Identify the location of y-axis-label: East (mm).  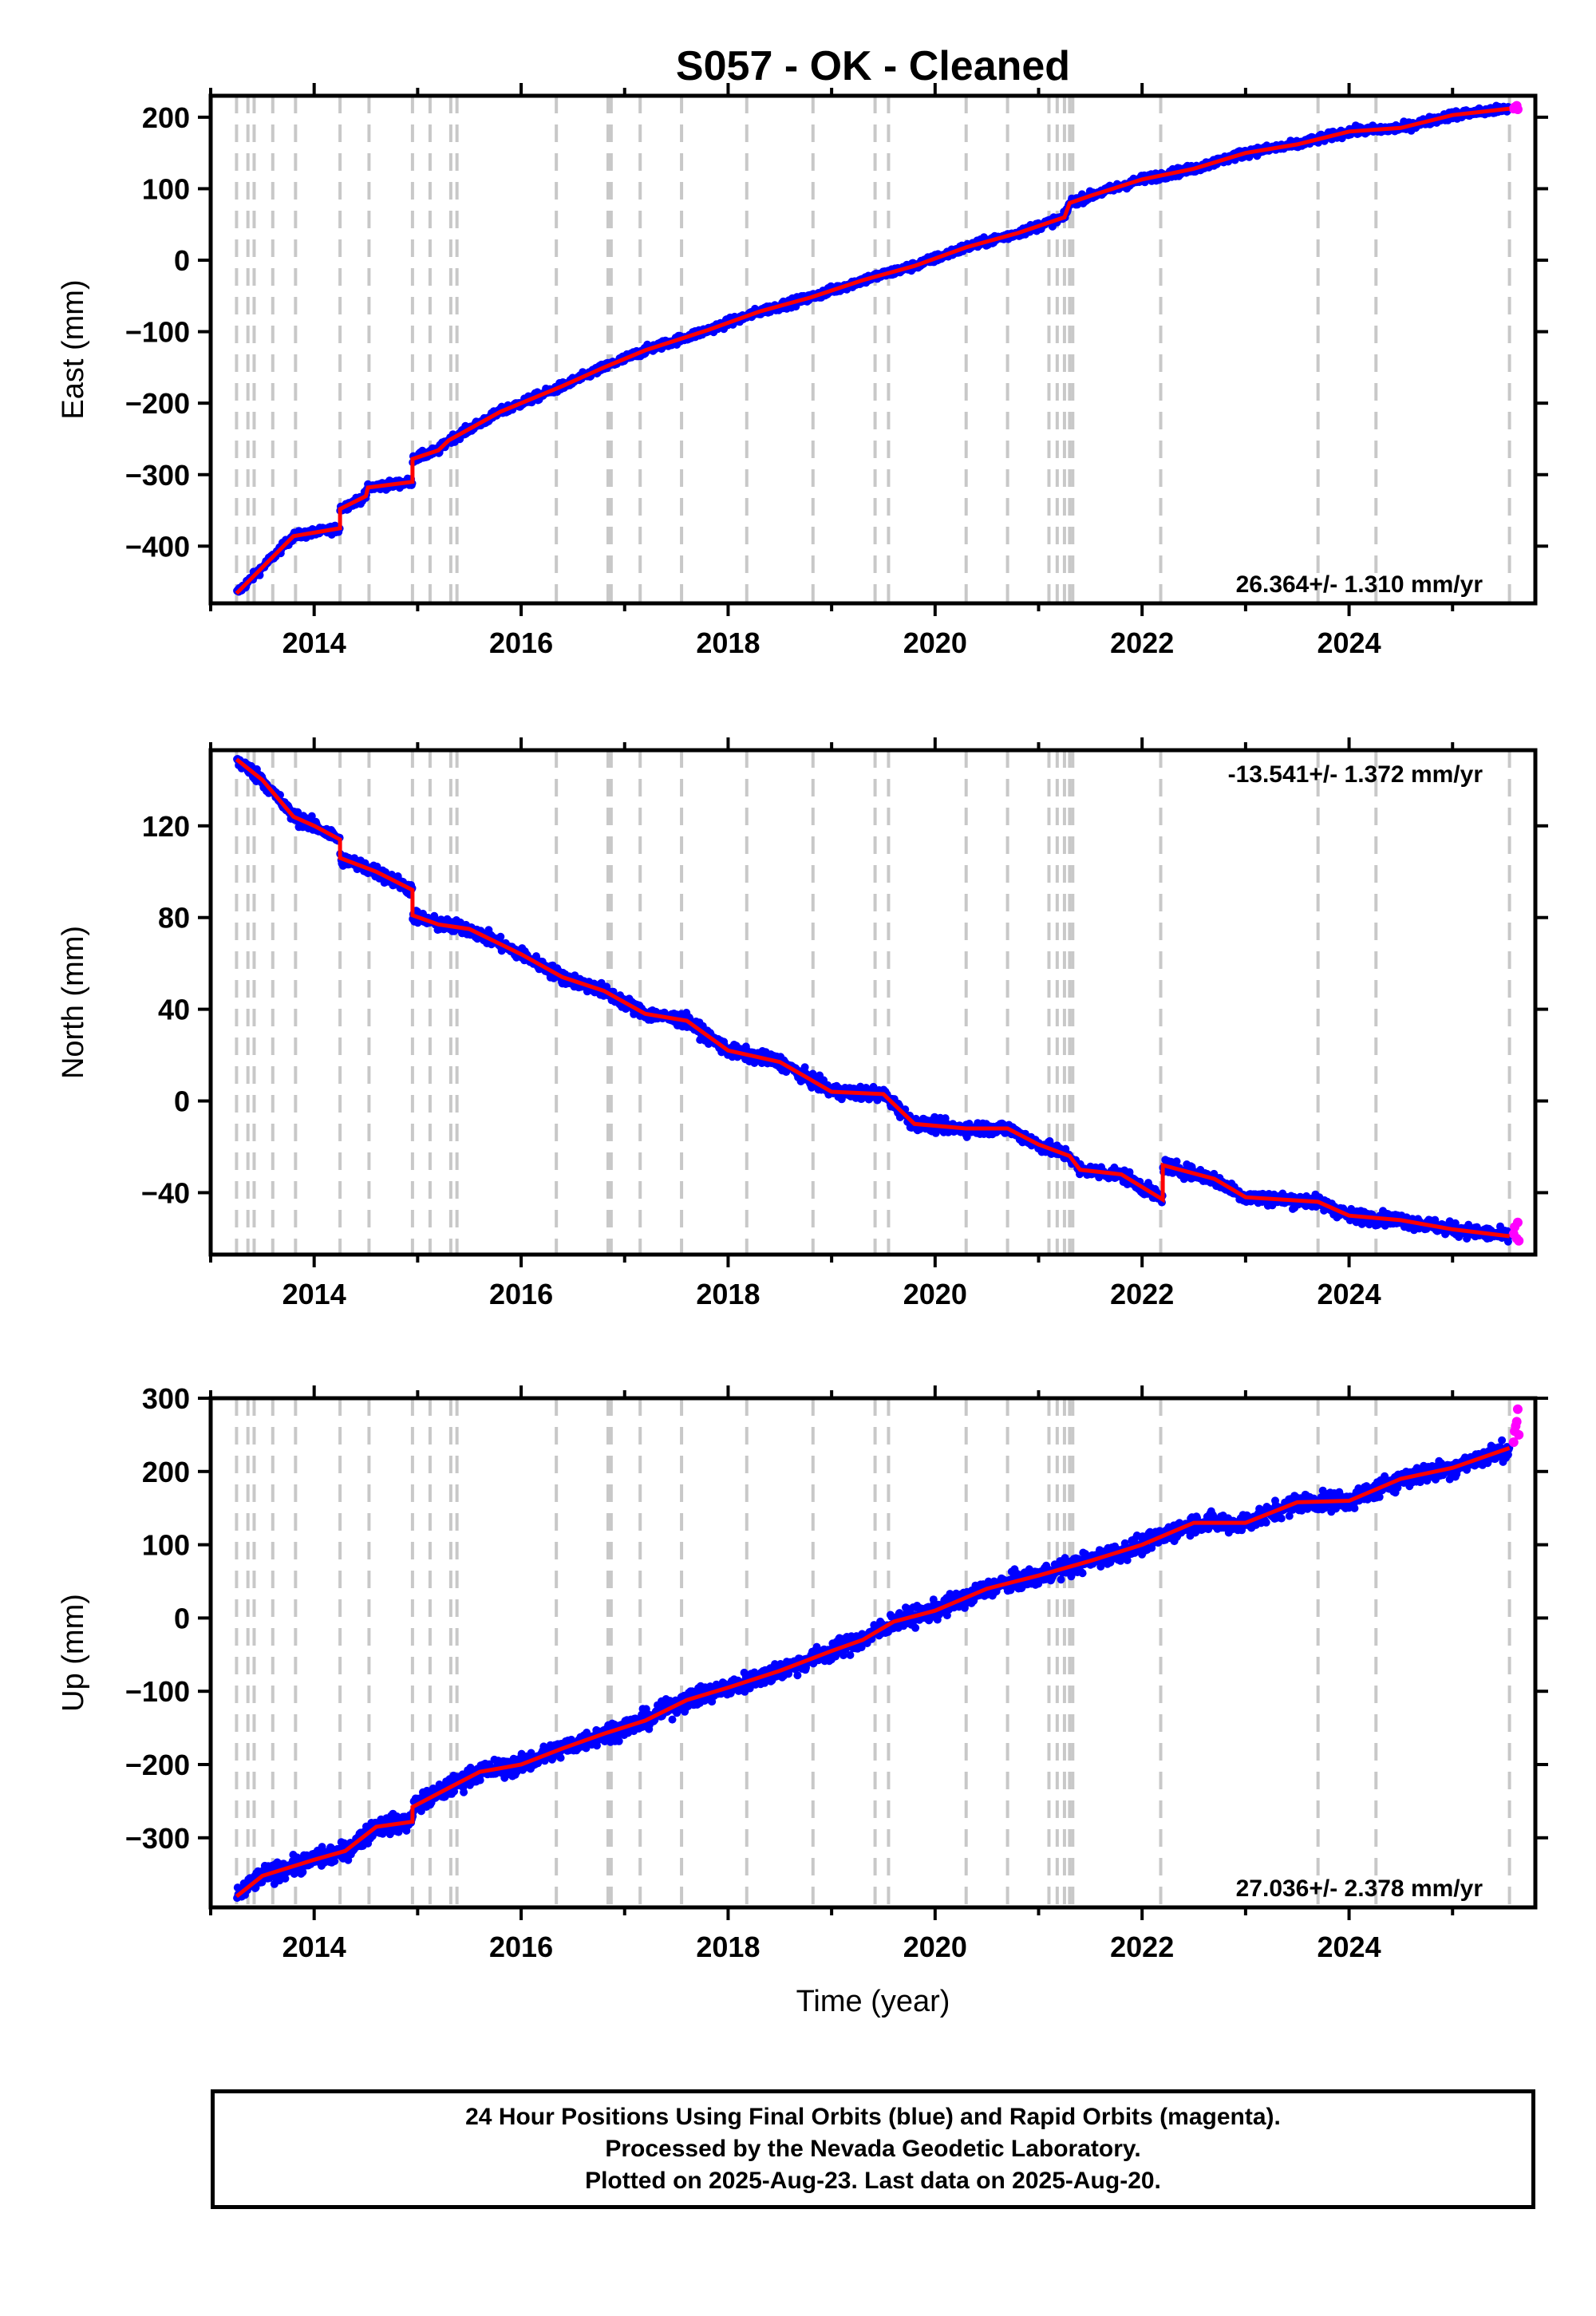
(73, 349).